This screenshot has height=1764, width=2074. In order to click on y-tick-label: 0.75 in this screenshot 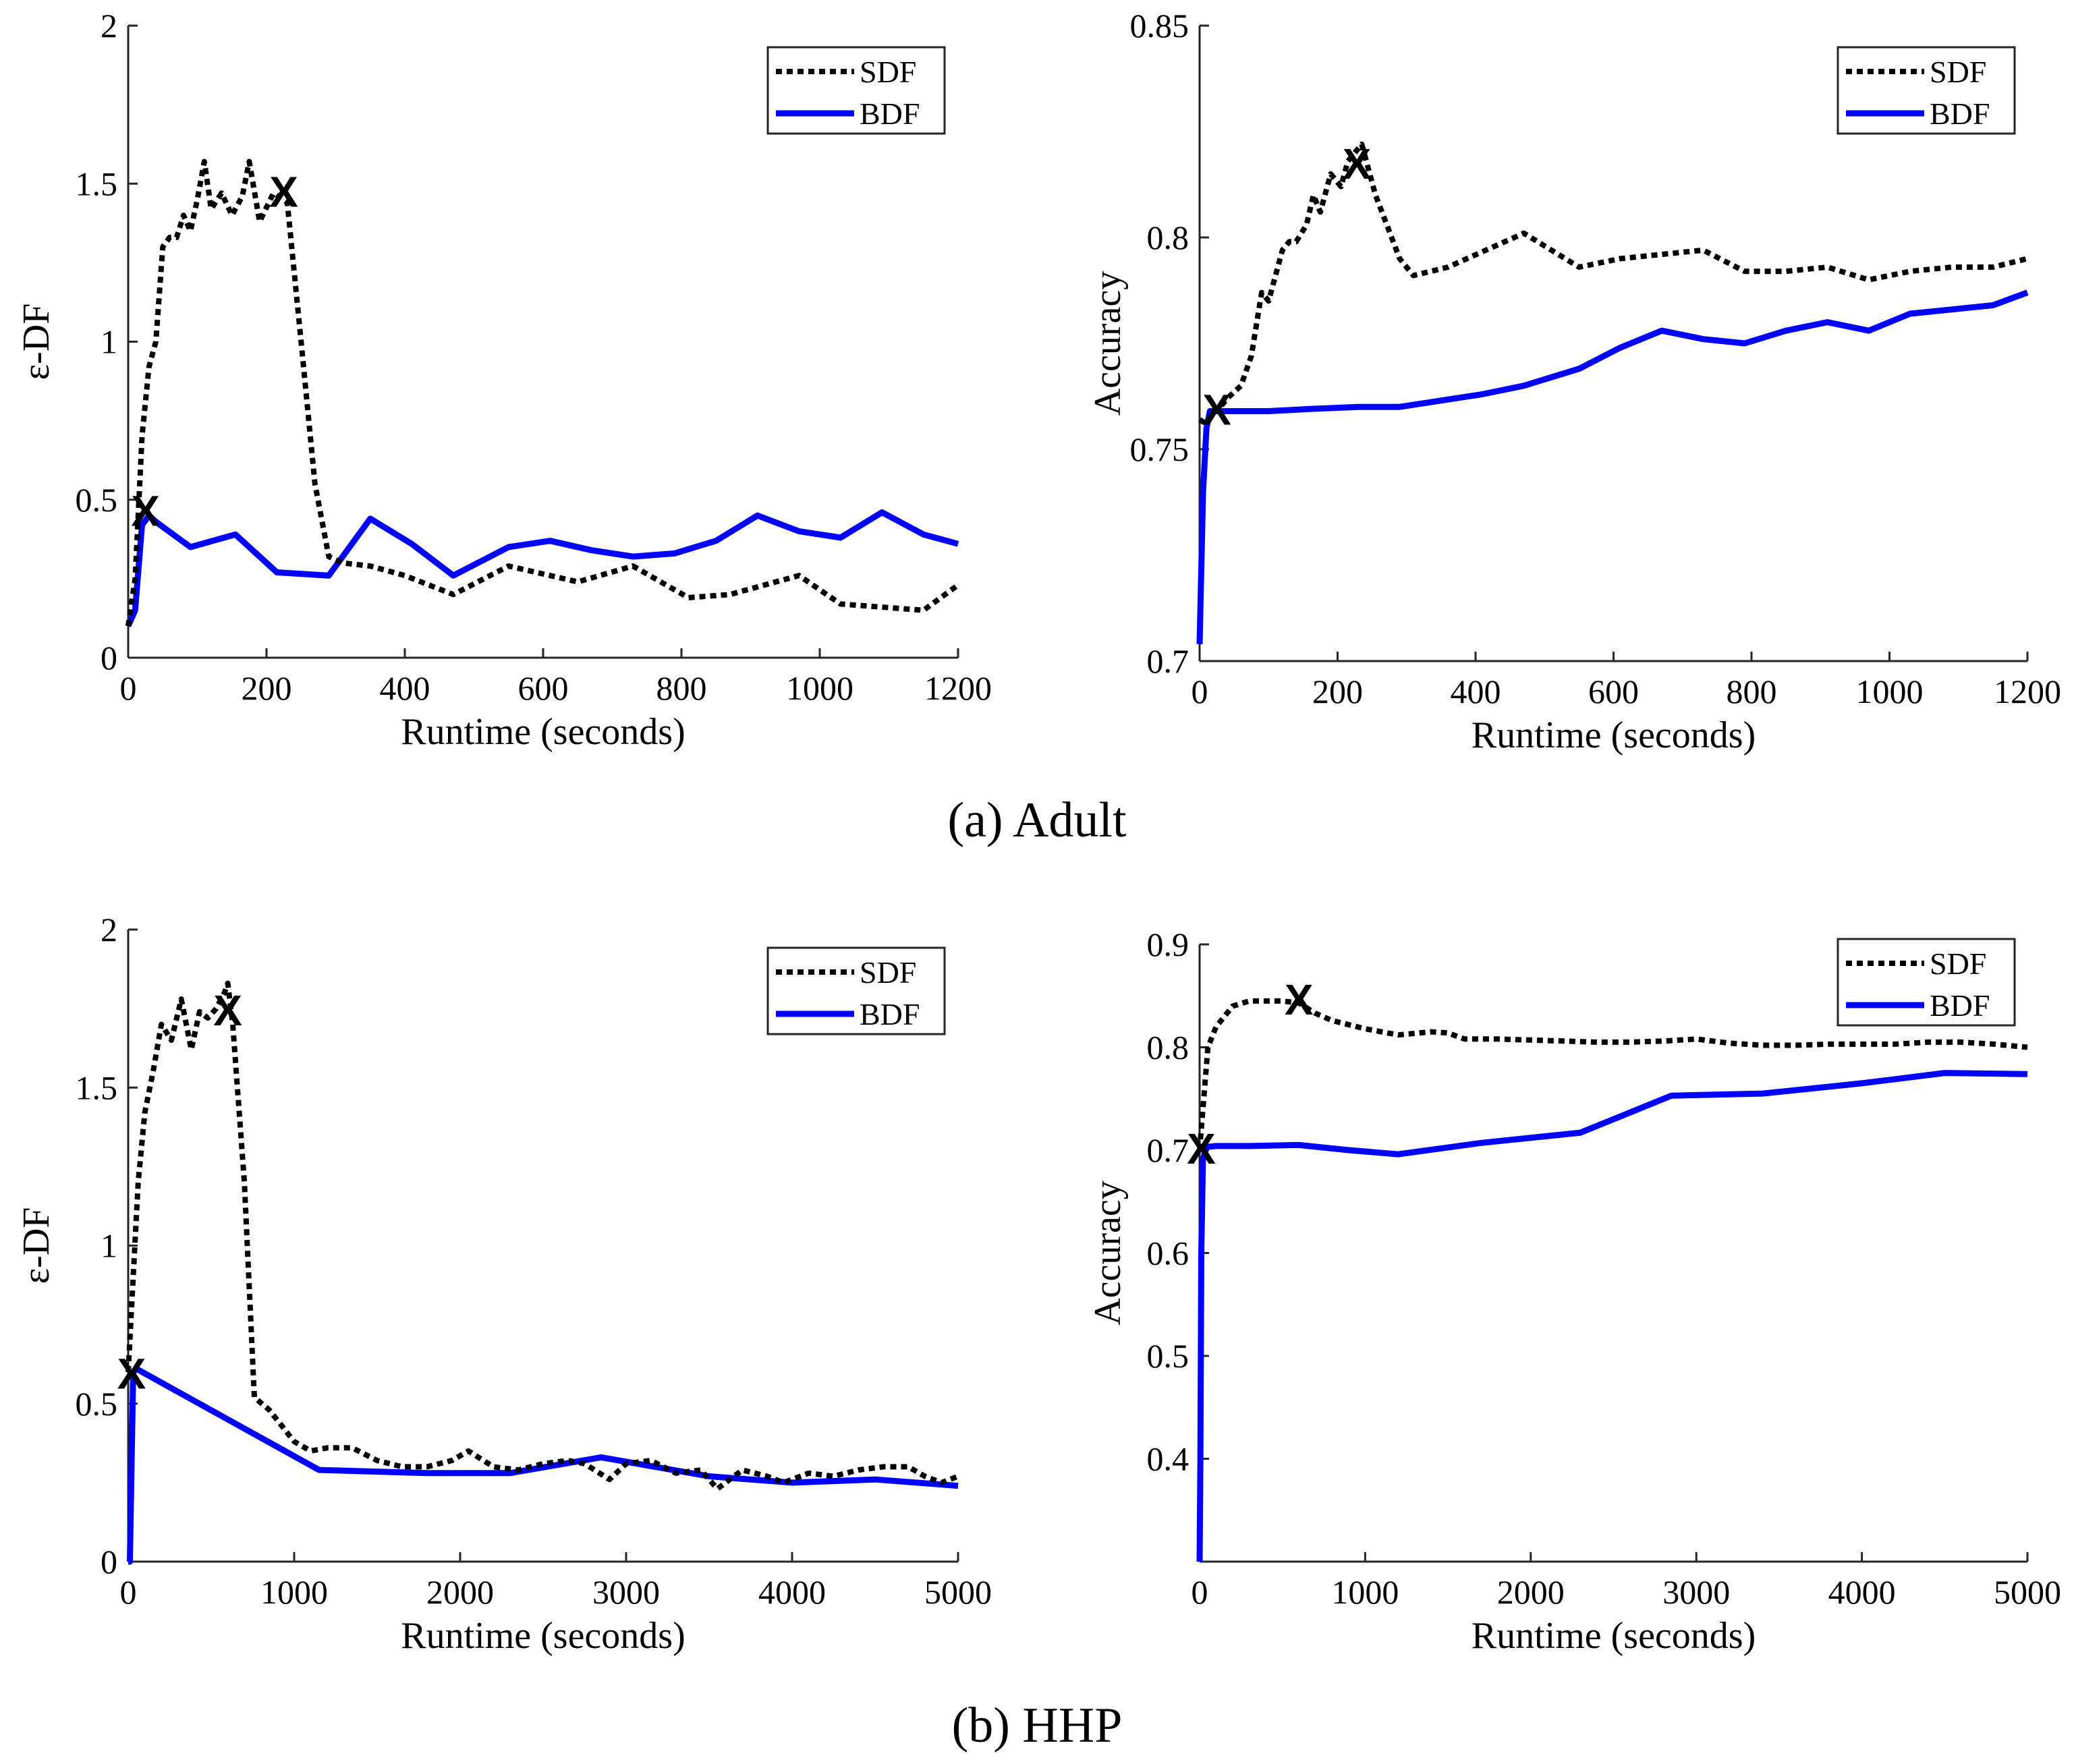, I will do `click(1159, 449)`.